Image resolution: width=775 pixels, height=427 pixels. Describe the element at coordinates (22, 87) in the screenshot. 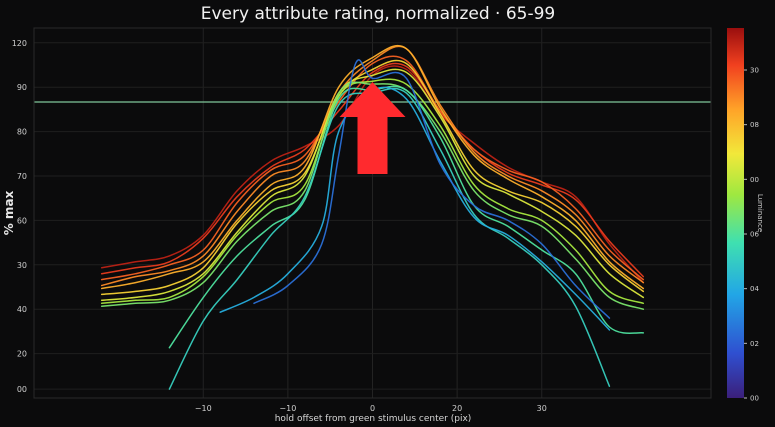

I see `y-tick-label: 90` at that location.